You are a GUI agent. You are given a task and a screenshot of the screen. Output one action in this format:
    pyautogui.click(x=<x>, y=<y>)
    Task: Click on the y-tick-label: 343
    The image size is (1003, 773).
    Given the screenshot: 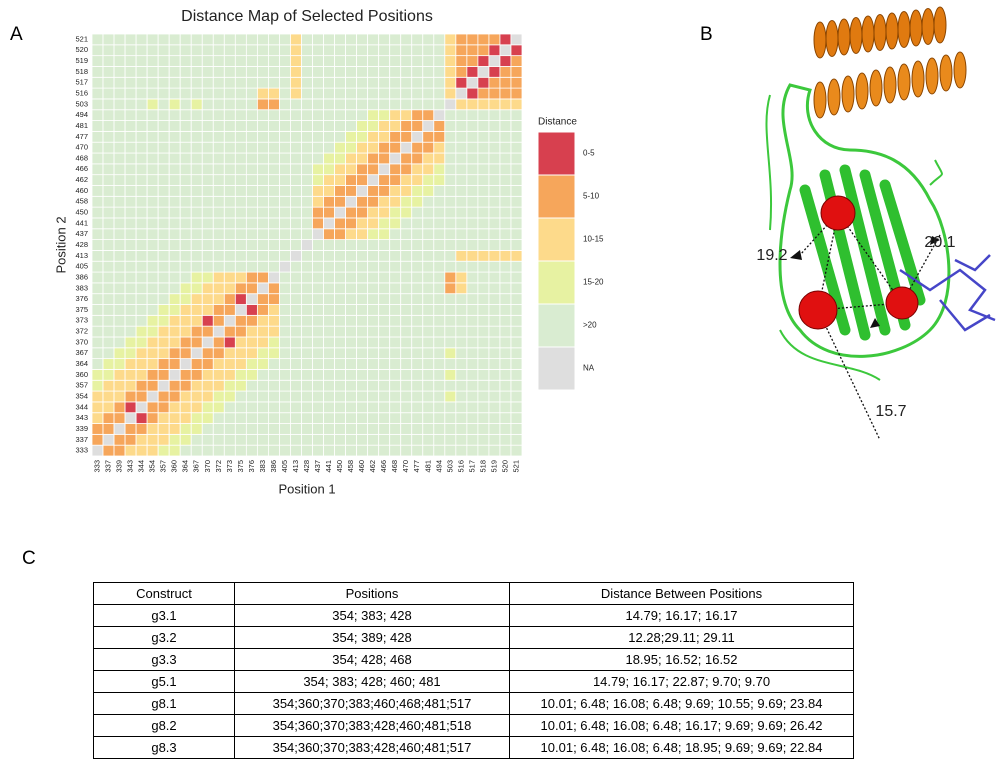 What is the action you would take?
    pyautogui.click(x=81, y=417)
    